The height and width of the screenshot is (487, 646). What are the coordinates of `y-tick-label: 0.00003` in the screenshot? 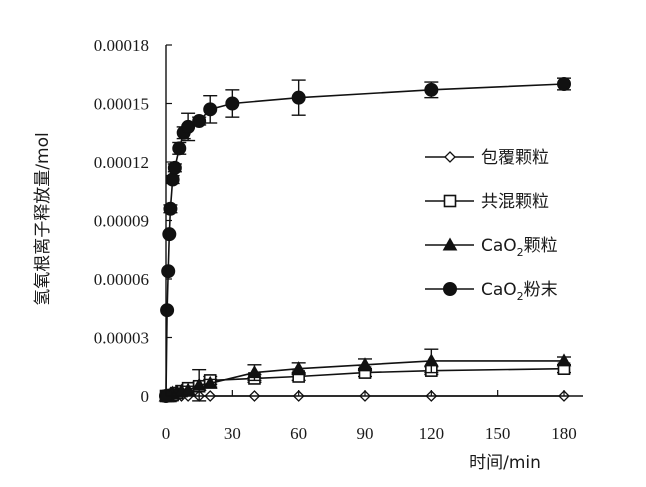 It's located at (121, 338).